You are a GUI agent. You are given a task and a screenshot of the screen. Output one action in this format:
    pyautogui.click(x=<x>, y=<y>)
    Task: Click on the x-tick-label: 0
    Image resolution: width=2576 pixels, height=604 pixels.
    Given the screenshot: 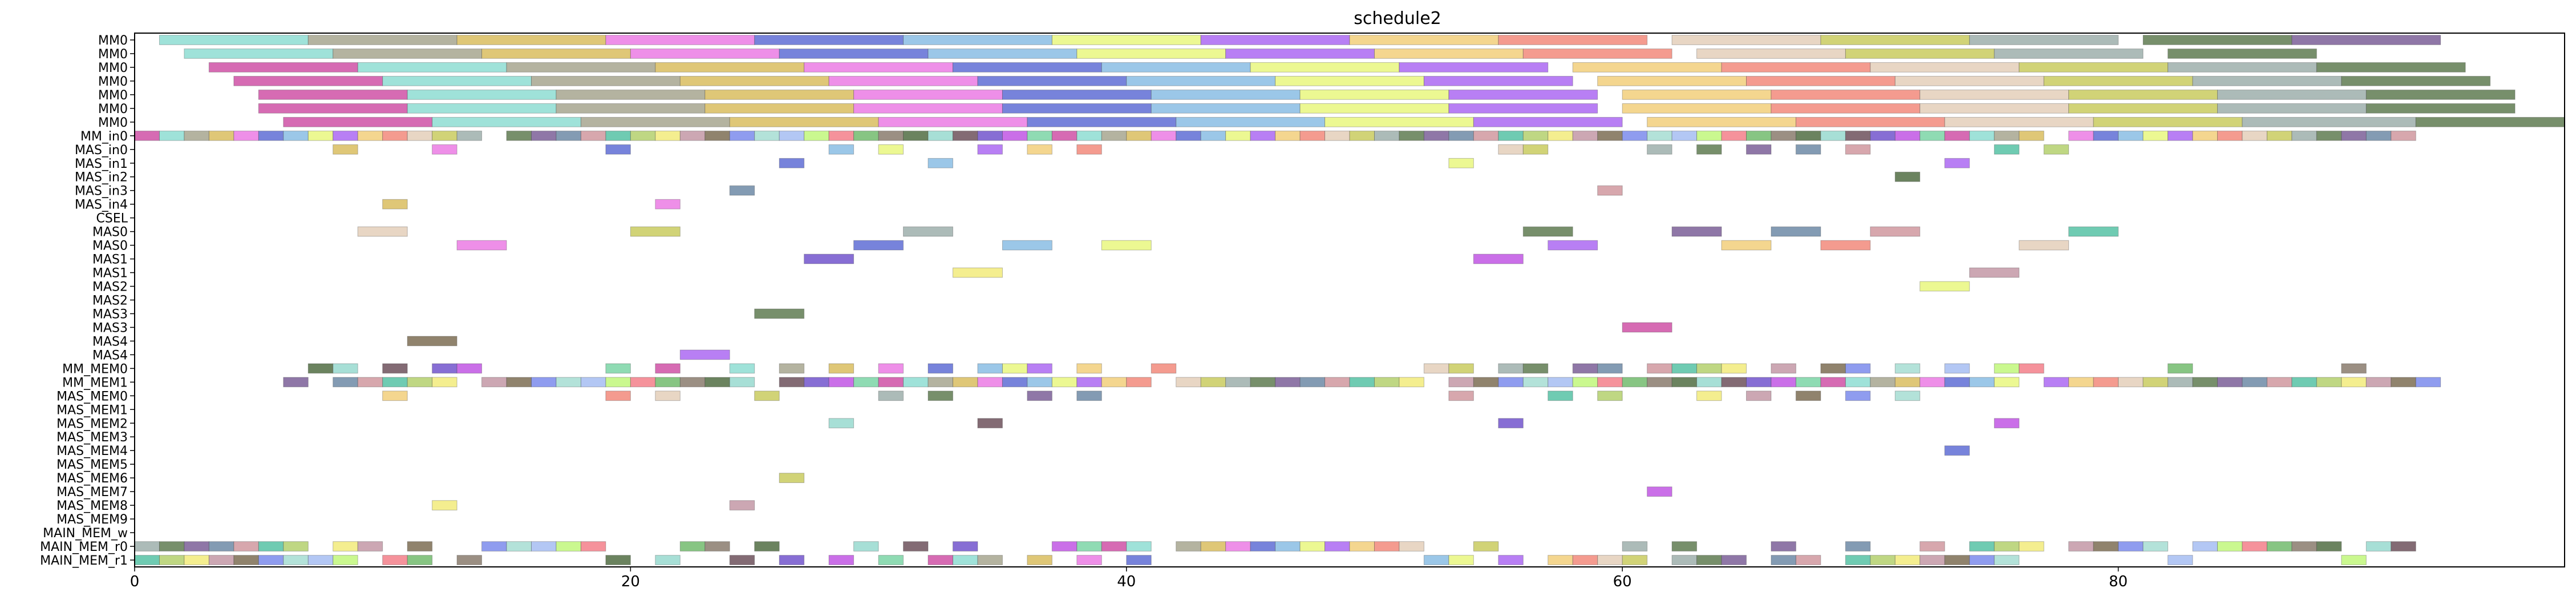 What is the action you would take?
    pyautogui.click(x=135, y=581)
    